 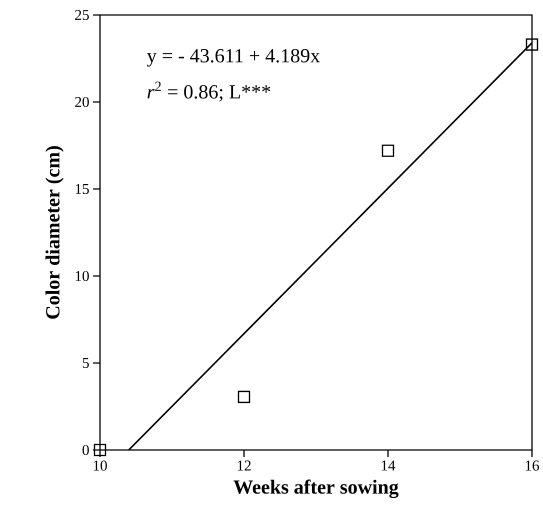 What do you see at coordinates (85, 363) in the screenshot?
I see `y-tick-label: 5` at bounding box center [85, 363].